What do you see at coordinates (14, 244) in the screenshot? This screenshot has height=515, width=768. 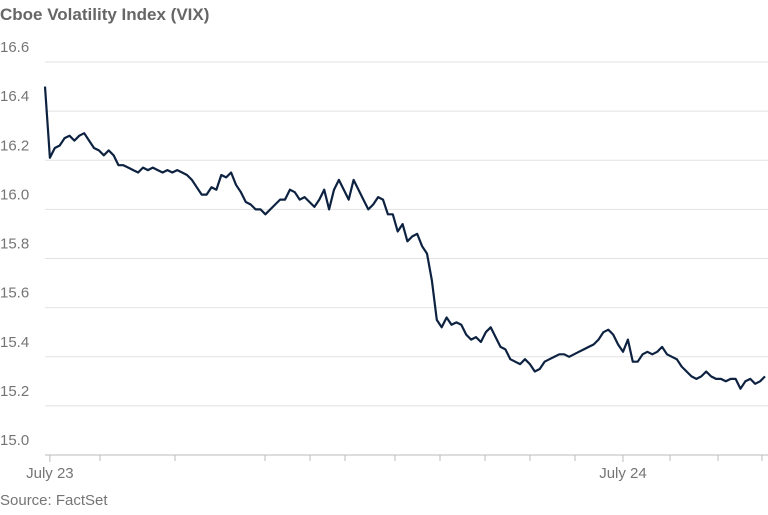 I see `y-tick-label: 15.8` at bounding box center [14, 244].